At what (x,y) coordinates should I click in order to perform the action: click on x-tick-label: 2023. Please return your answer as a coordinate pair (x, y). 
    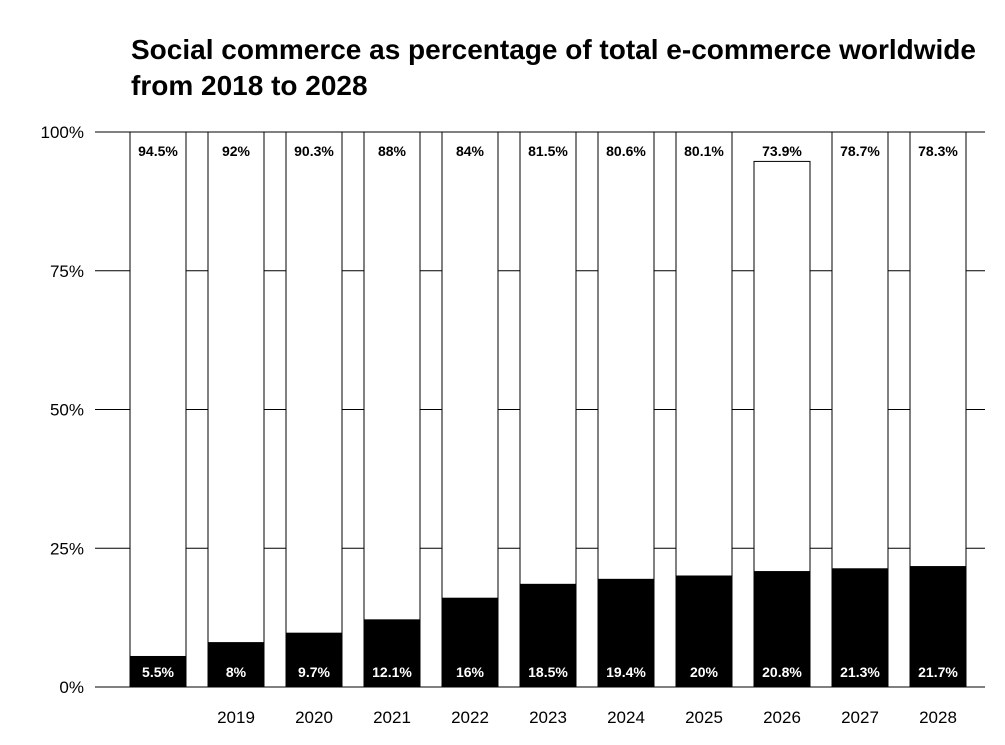
    Looking at the image, I should click on (548, 717).